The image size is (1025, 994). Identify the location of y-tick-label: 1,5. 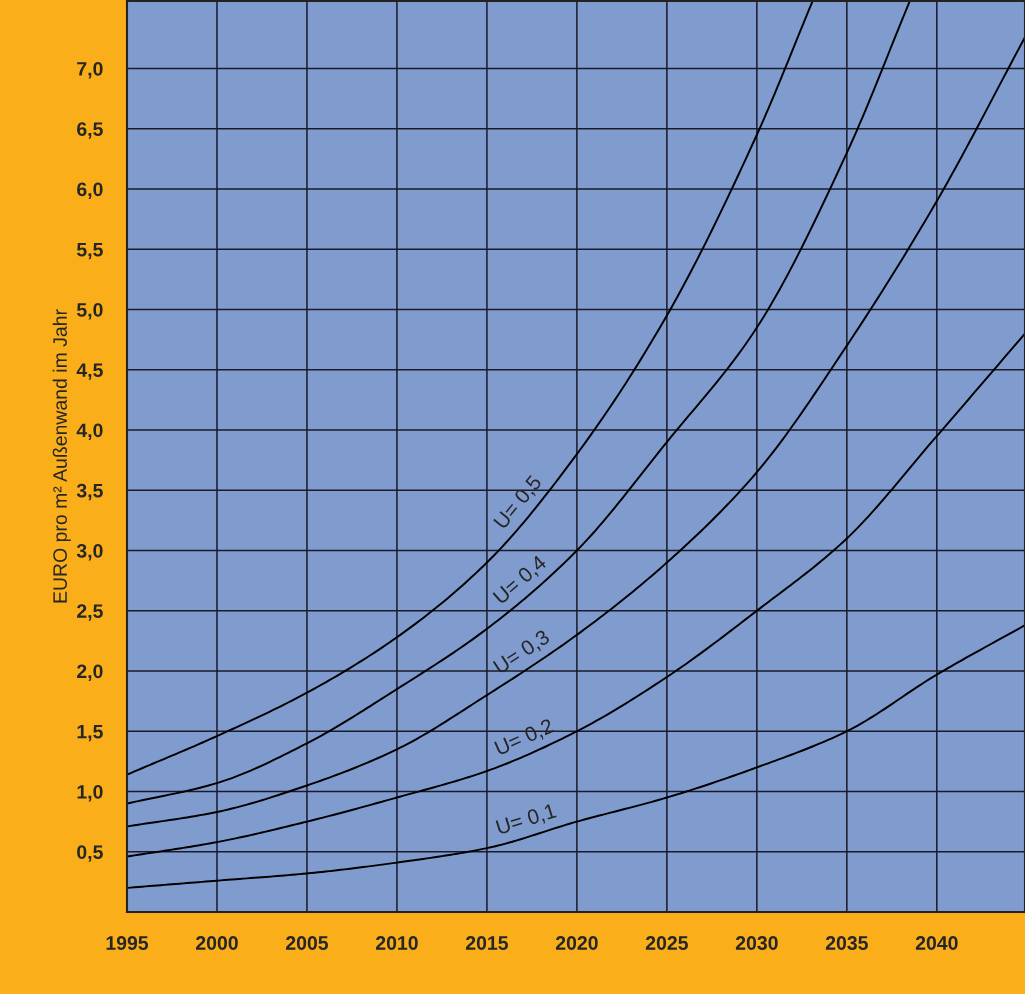
(90, 733).